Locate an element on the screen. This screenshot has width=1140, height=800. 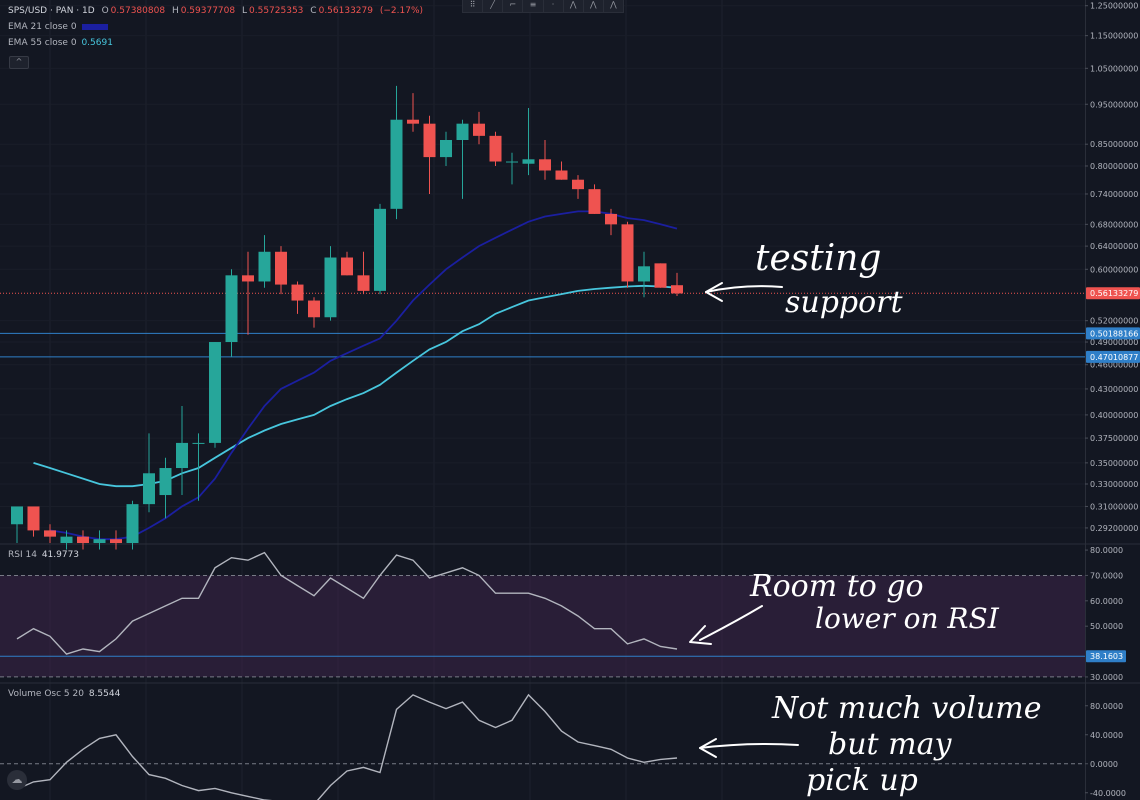
volume-osc-axis-label: 0.0000 is located at coordinates (1104, 764).